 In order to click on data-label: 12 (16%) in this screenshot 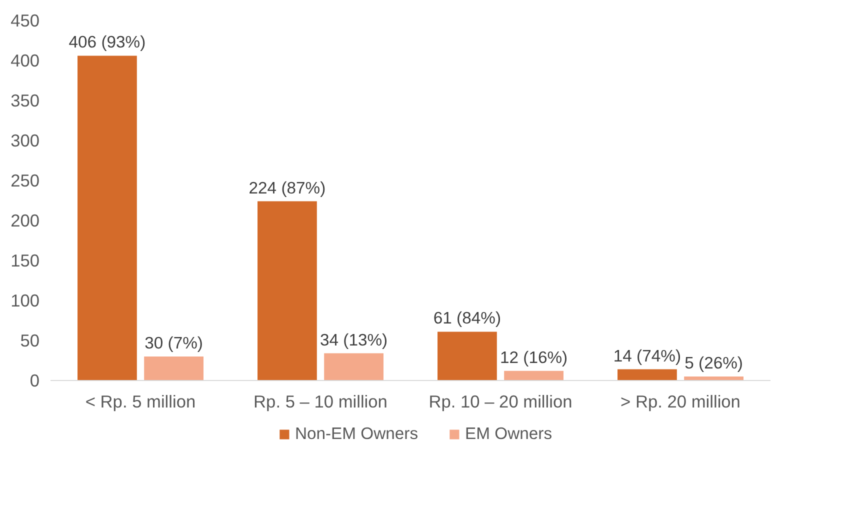, I will do `click(534, 357)`.